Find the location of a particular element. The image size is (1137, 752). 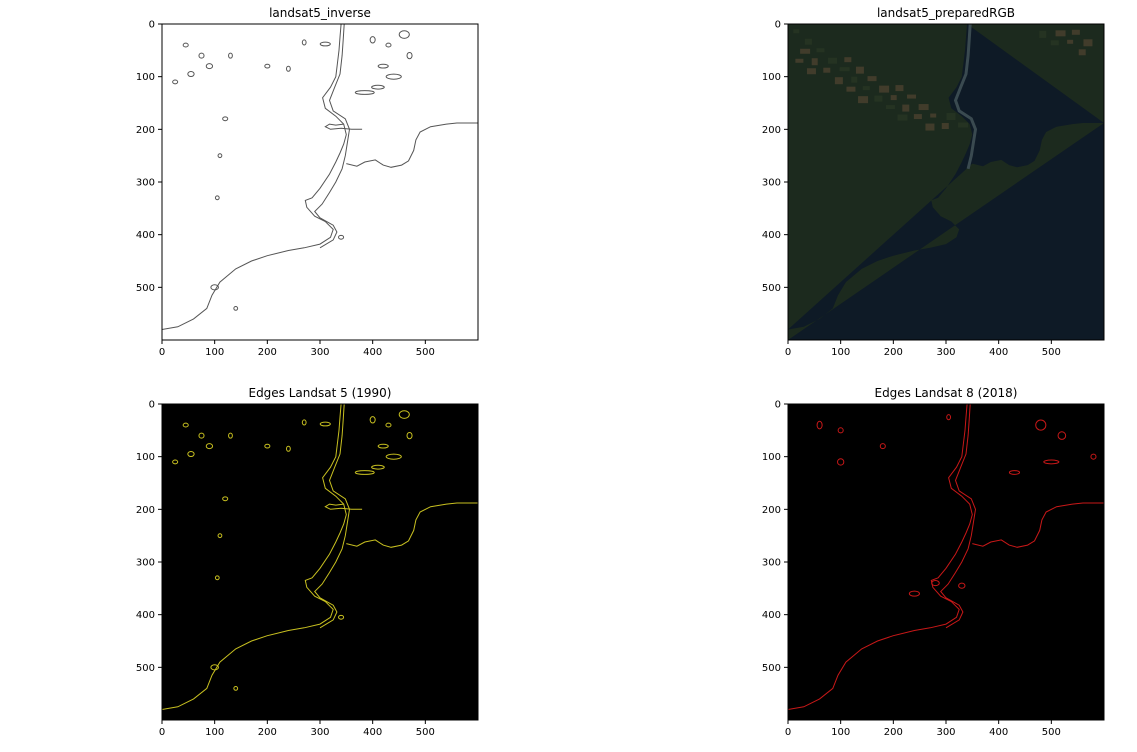

y-tick-label: 400 is located at coordinates (771, 235).